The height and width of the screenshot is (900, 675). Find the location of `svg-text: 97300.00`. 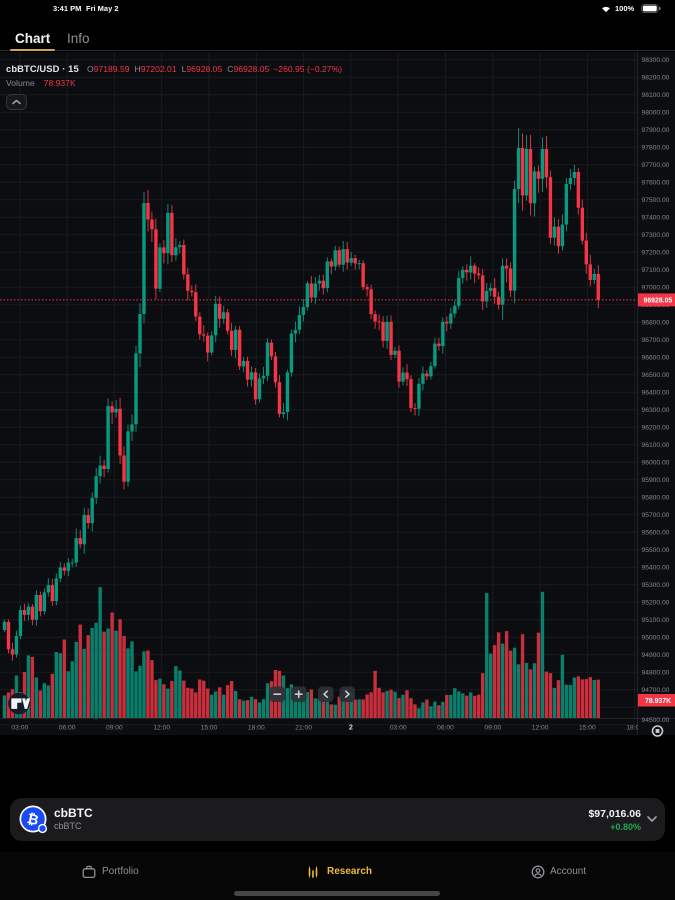

svg-text: 97300.00 is located at coordinates (656, 235).